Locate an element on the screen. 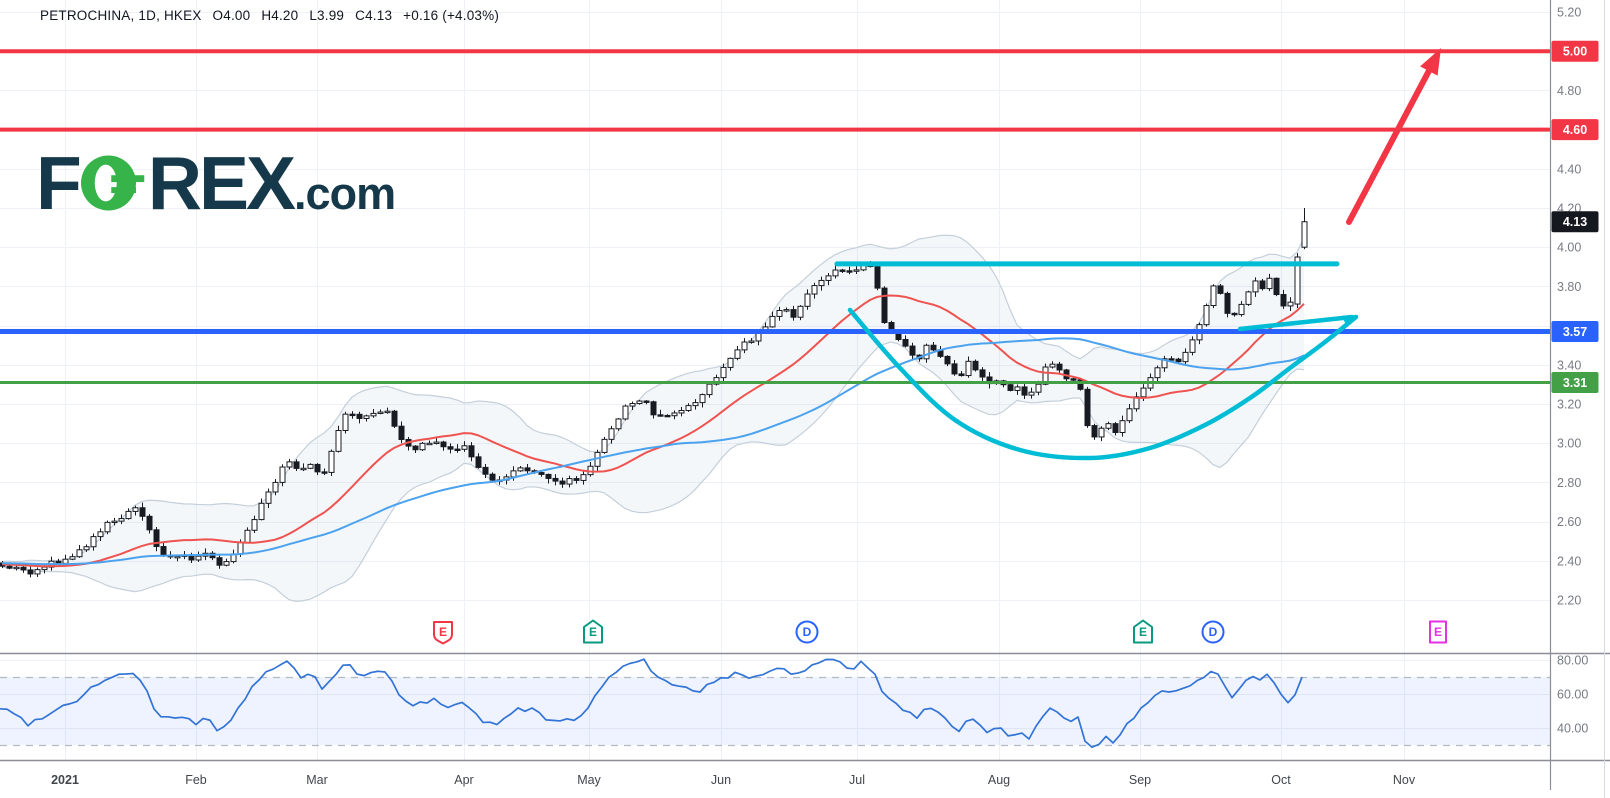  svg-text: Apr is located at coordinates (463, 780).